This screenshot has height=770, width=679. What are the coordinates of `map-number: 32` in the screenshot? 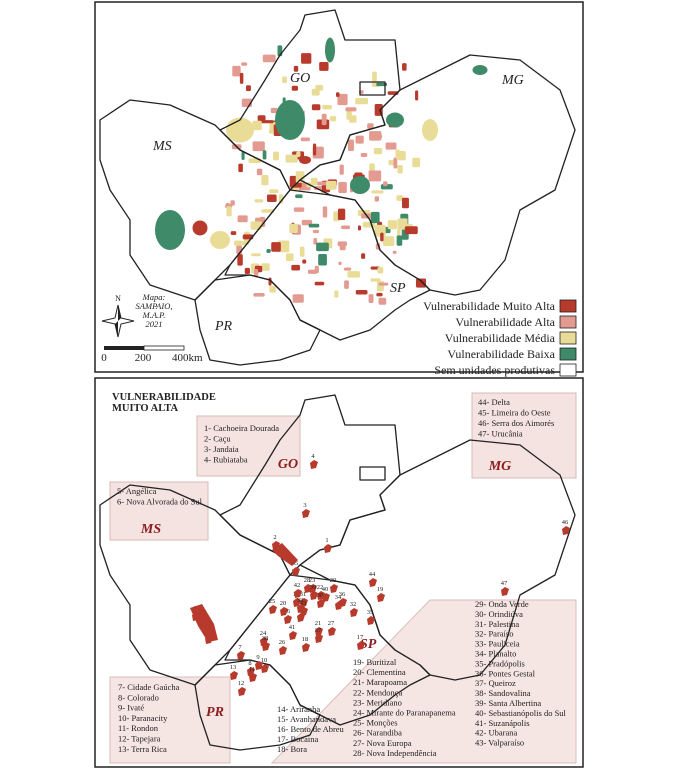 It's located at (353, 604).